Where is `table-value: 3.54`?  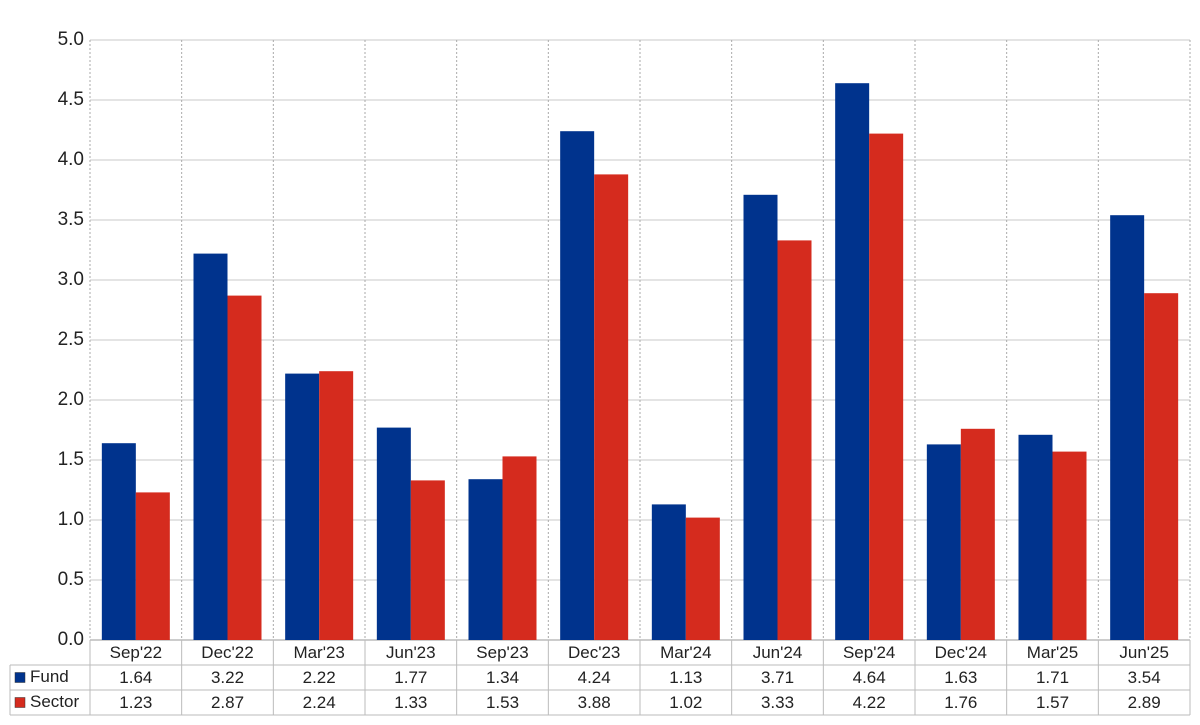 table-value: 3.54 is located at coordinates (1144, 677).